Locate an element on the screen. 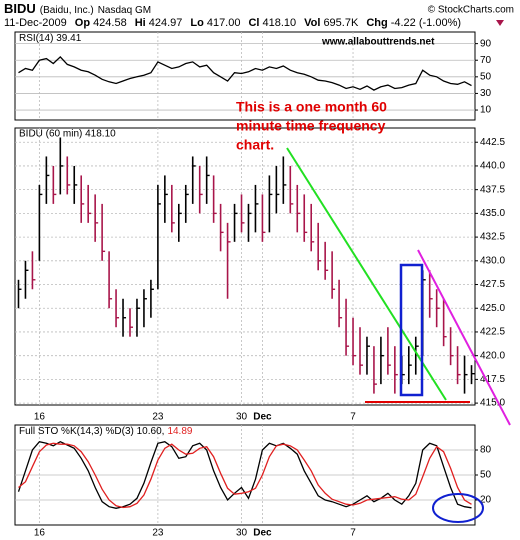  header-text: 424.97 is located at coordinates (166, 23).